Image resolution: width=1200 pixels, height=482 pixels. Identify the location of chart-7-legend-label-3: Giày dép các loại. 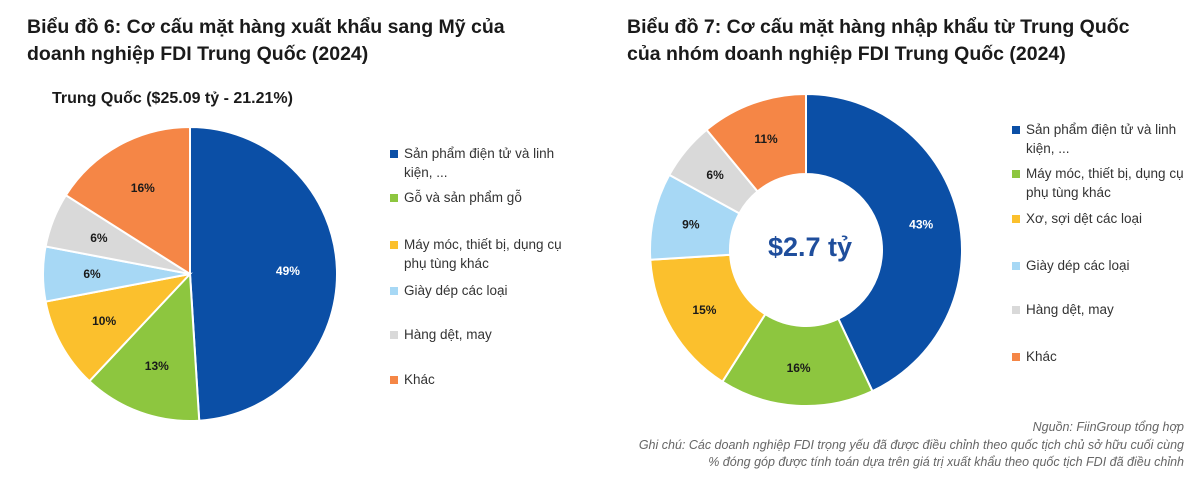
(1078, 265).